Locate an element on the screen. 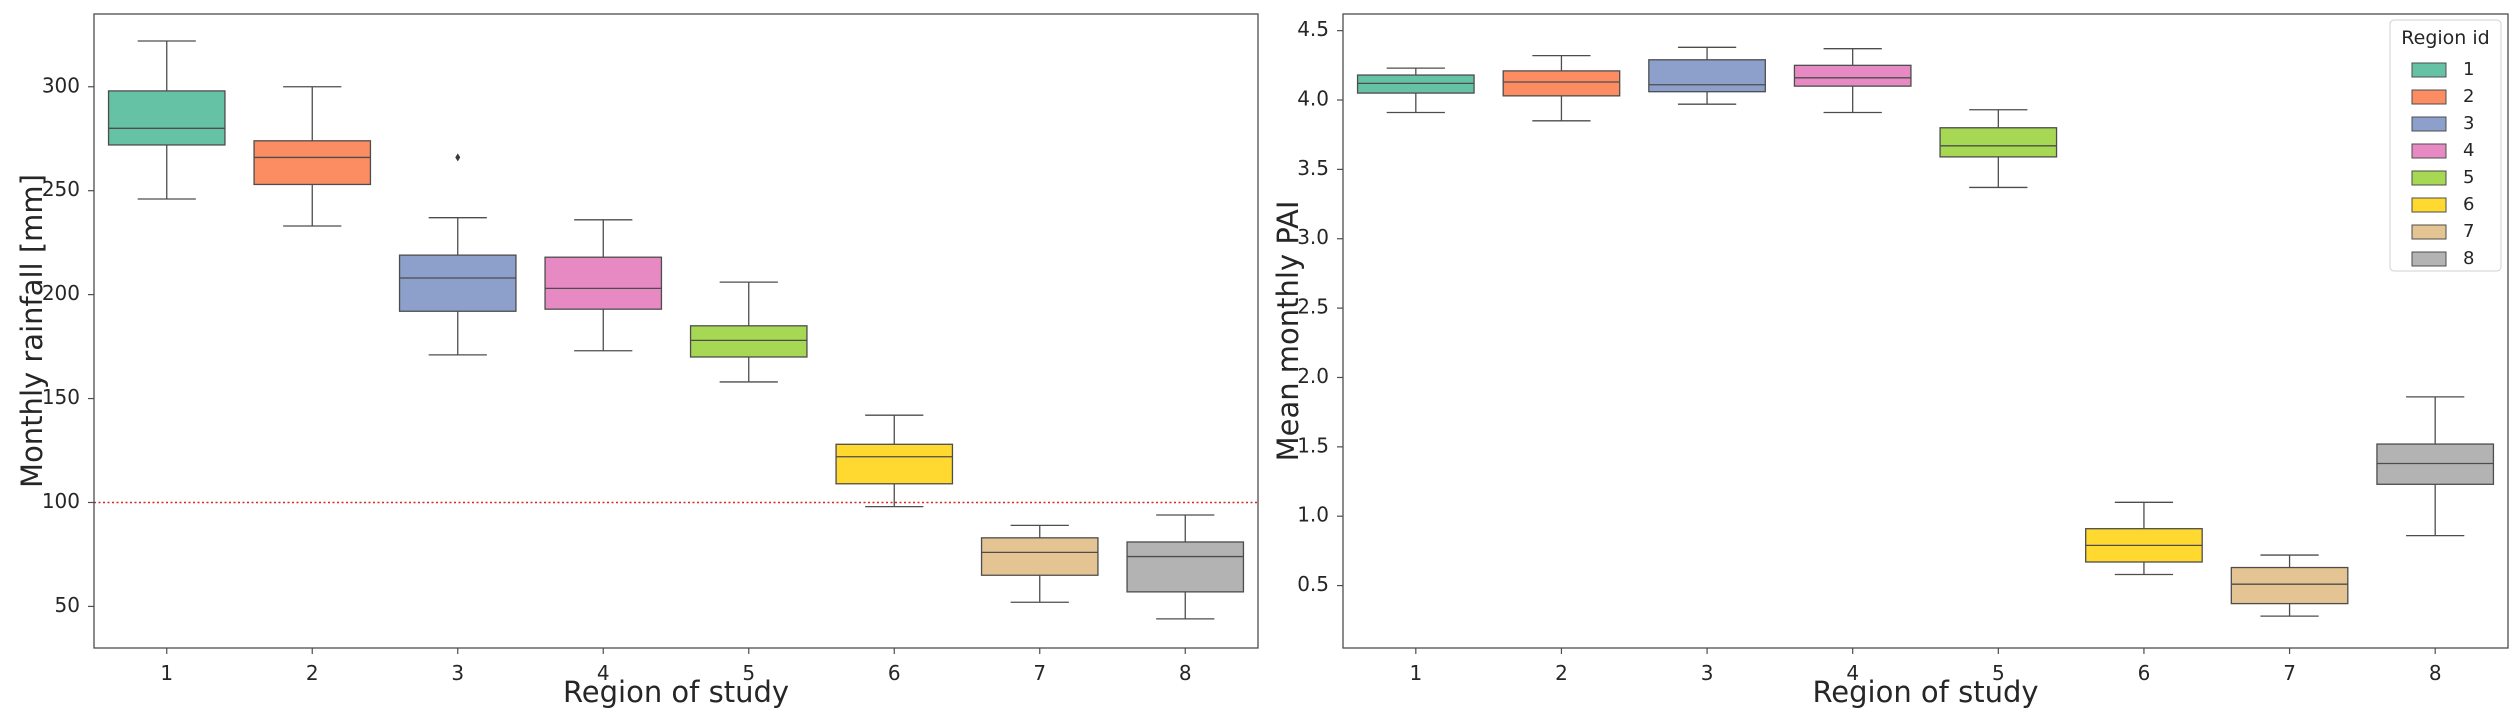 This screenshot has width=2520, height=720. y-tick-label: 4.5 is located at coordinates (1313, 29).